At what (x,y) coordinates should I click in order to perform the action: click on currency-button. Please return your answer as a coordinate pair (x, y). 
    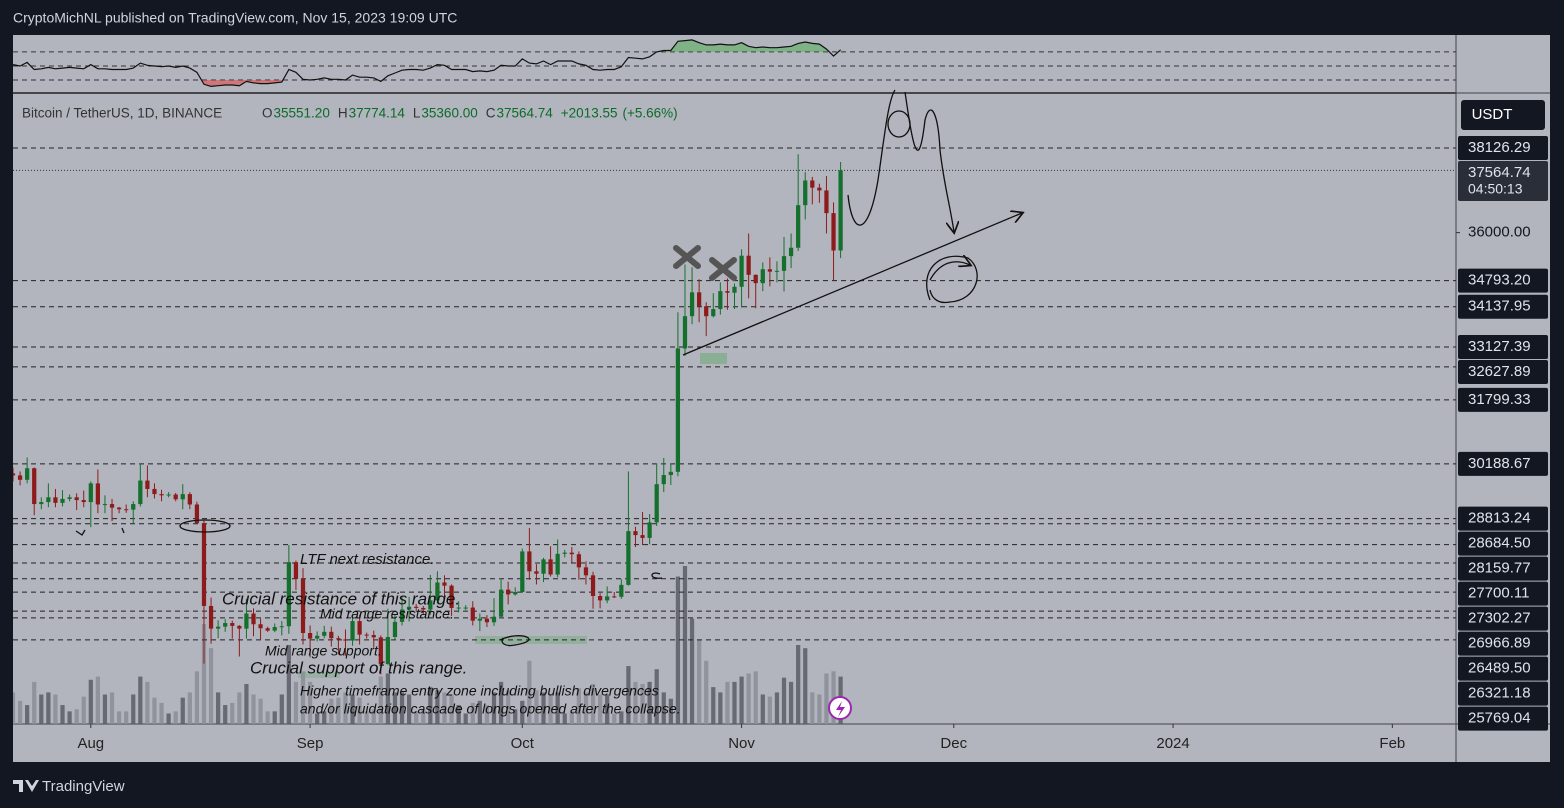
    Looking at the image, I should click on (1503, 115).